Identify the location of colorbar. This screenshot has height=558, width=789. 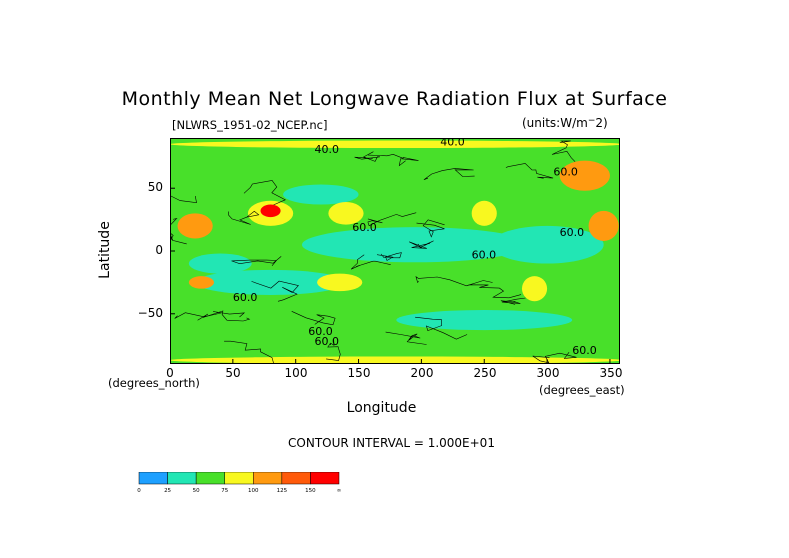
(239, 478).